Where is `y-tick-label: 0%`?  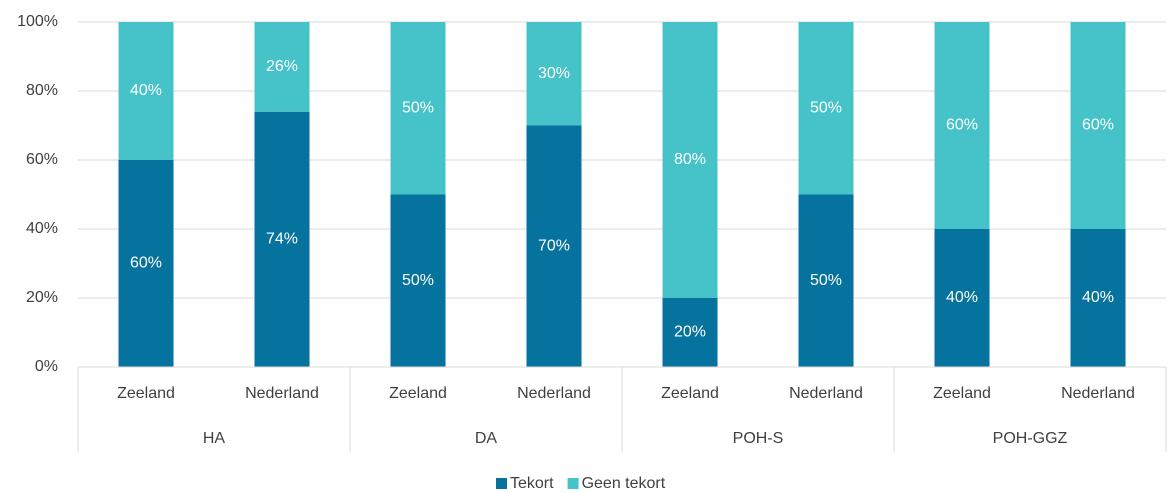
y-tick-label: 0% is located at coordinates (46, 366).